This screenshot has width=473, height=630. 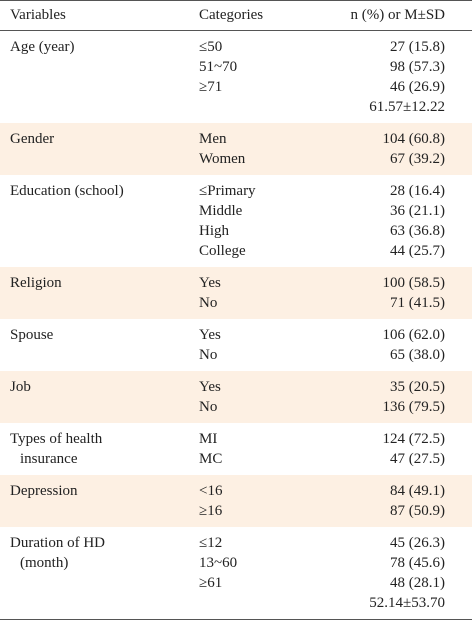 I want to click on table-row: No 71 (41.5), so click(x=236, y=303).